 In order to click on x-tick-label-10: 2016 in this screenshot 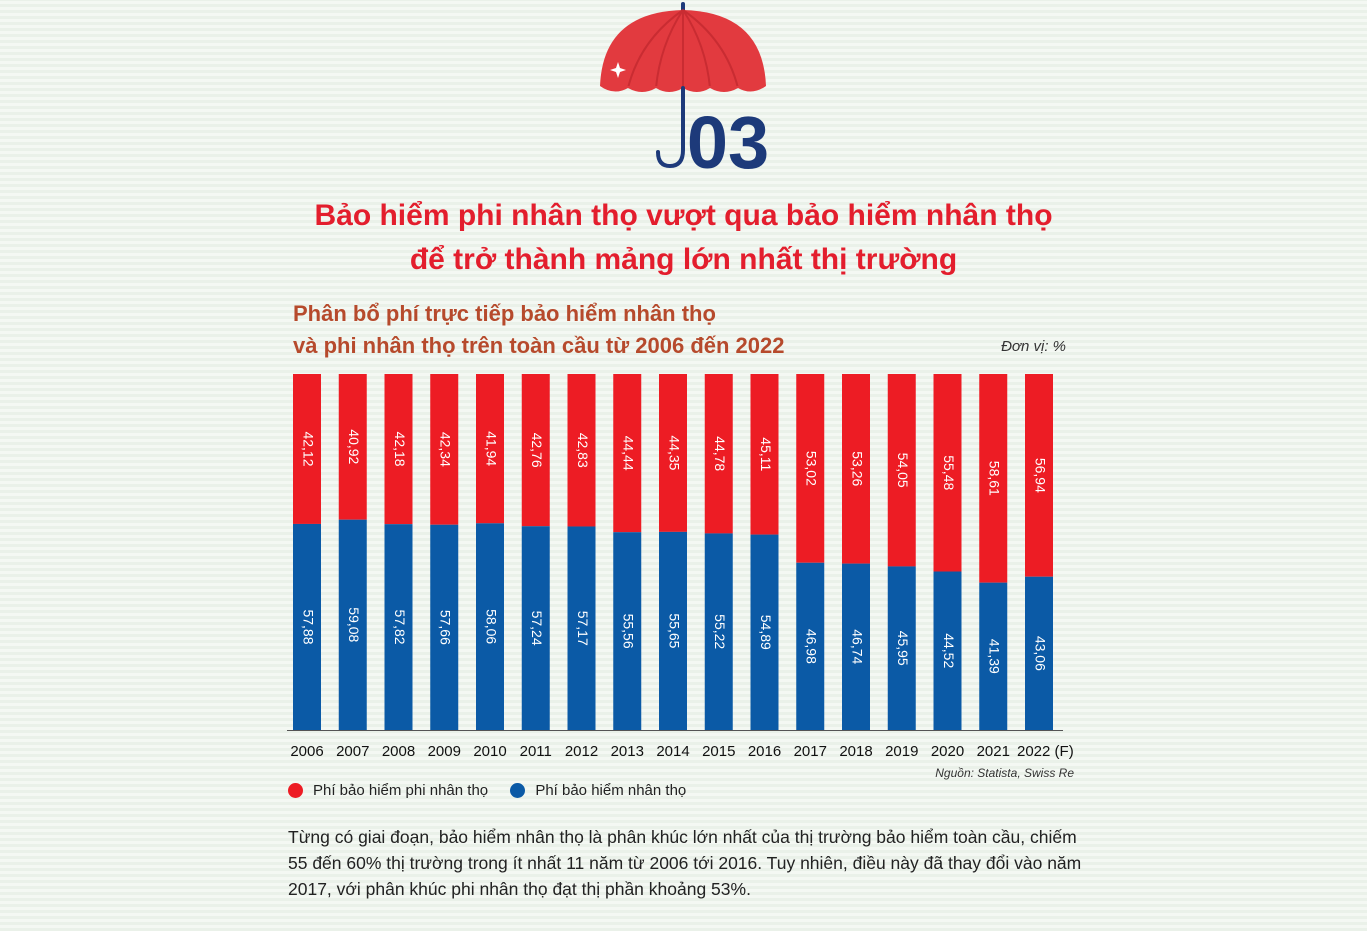, I will do `click(764, 751)`.